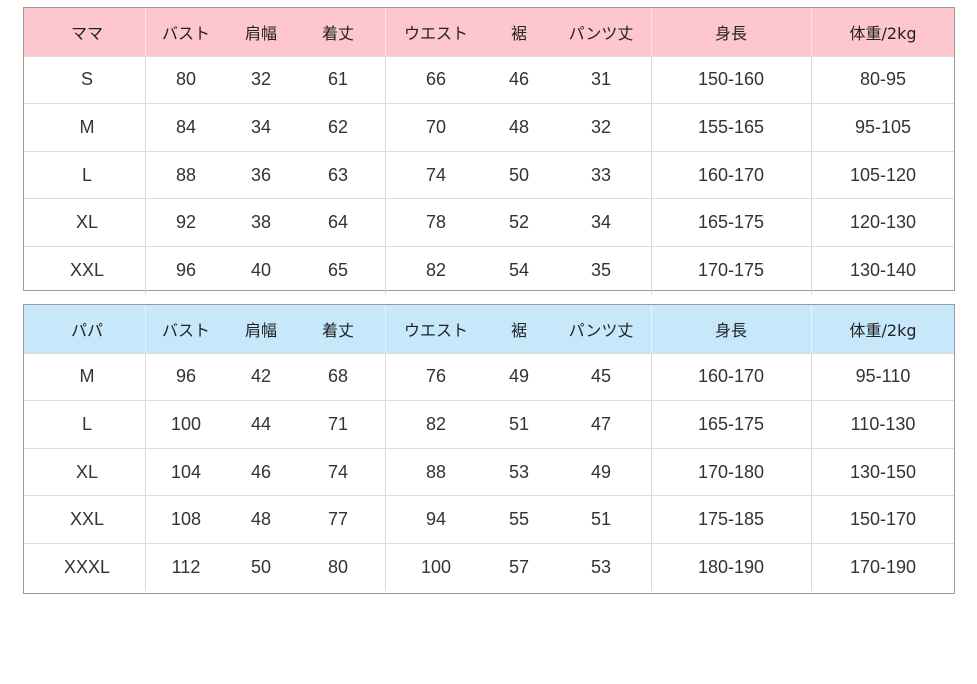  What do you see at coordinates (87, 330) in the screenshot?
I see `header-cell: パパ` at bounding box center [87, 330].